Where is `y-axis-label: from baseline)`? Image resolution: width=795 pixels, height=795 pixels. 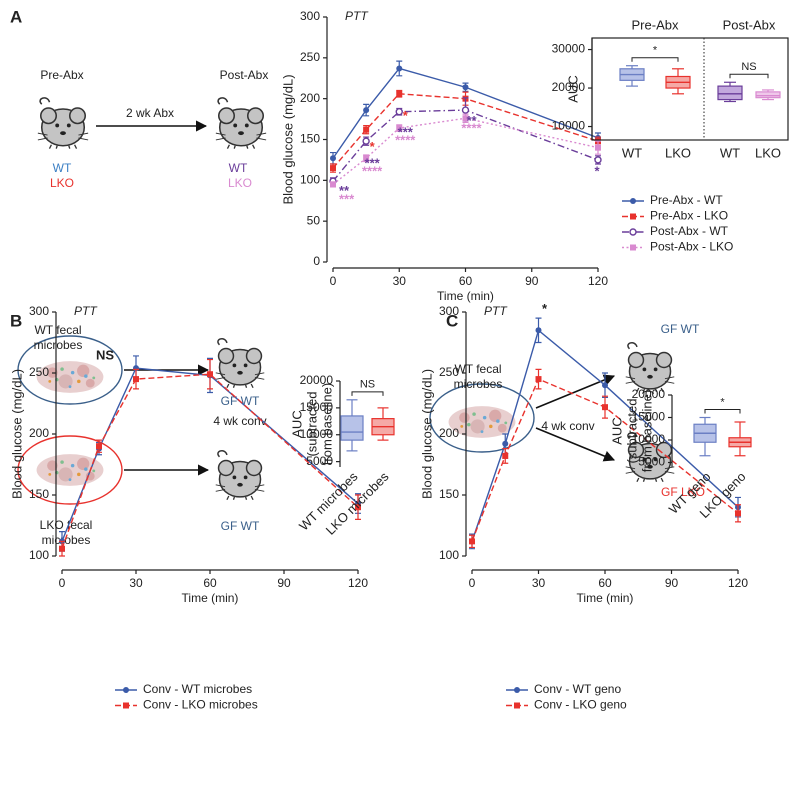 y-axis-label: from baseline) is located at coordinates (646, 431).